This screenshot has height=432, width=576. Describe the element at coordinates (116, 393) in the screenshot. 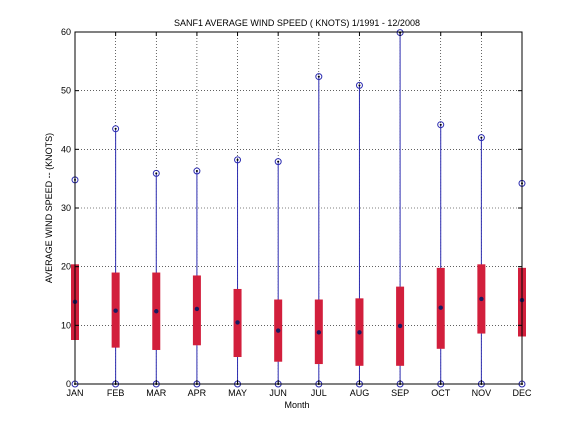

I see `x-tick-label: FEB` at that location.